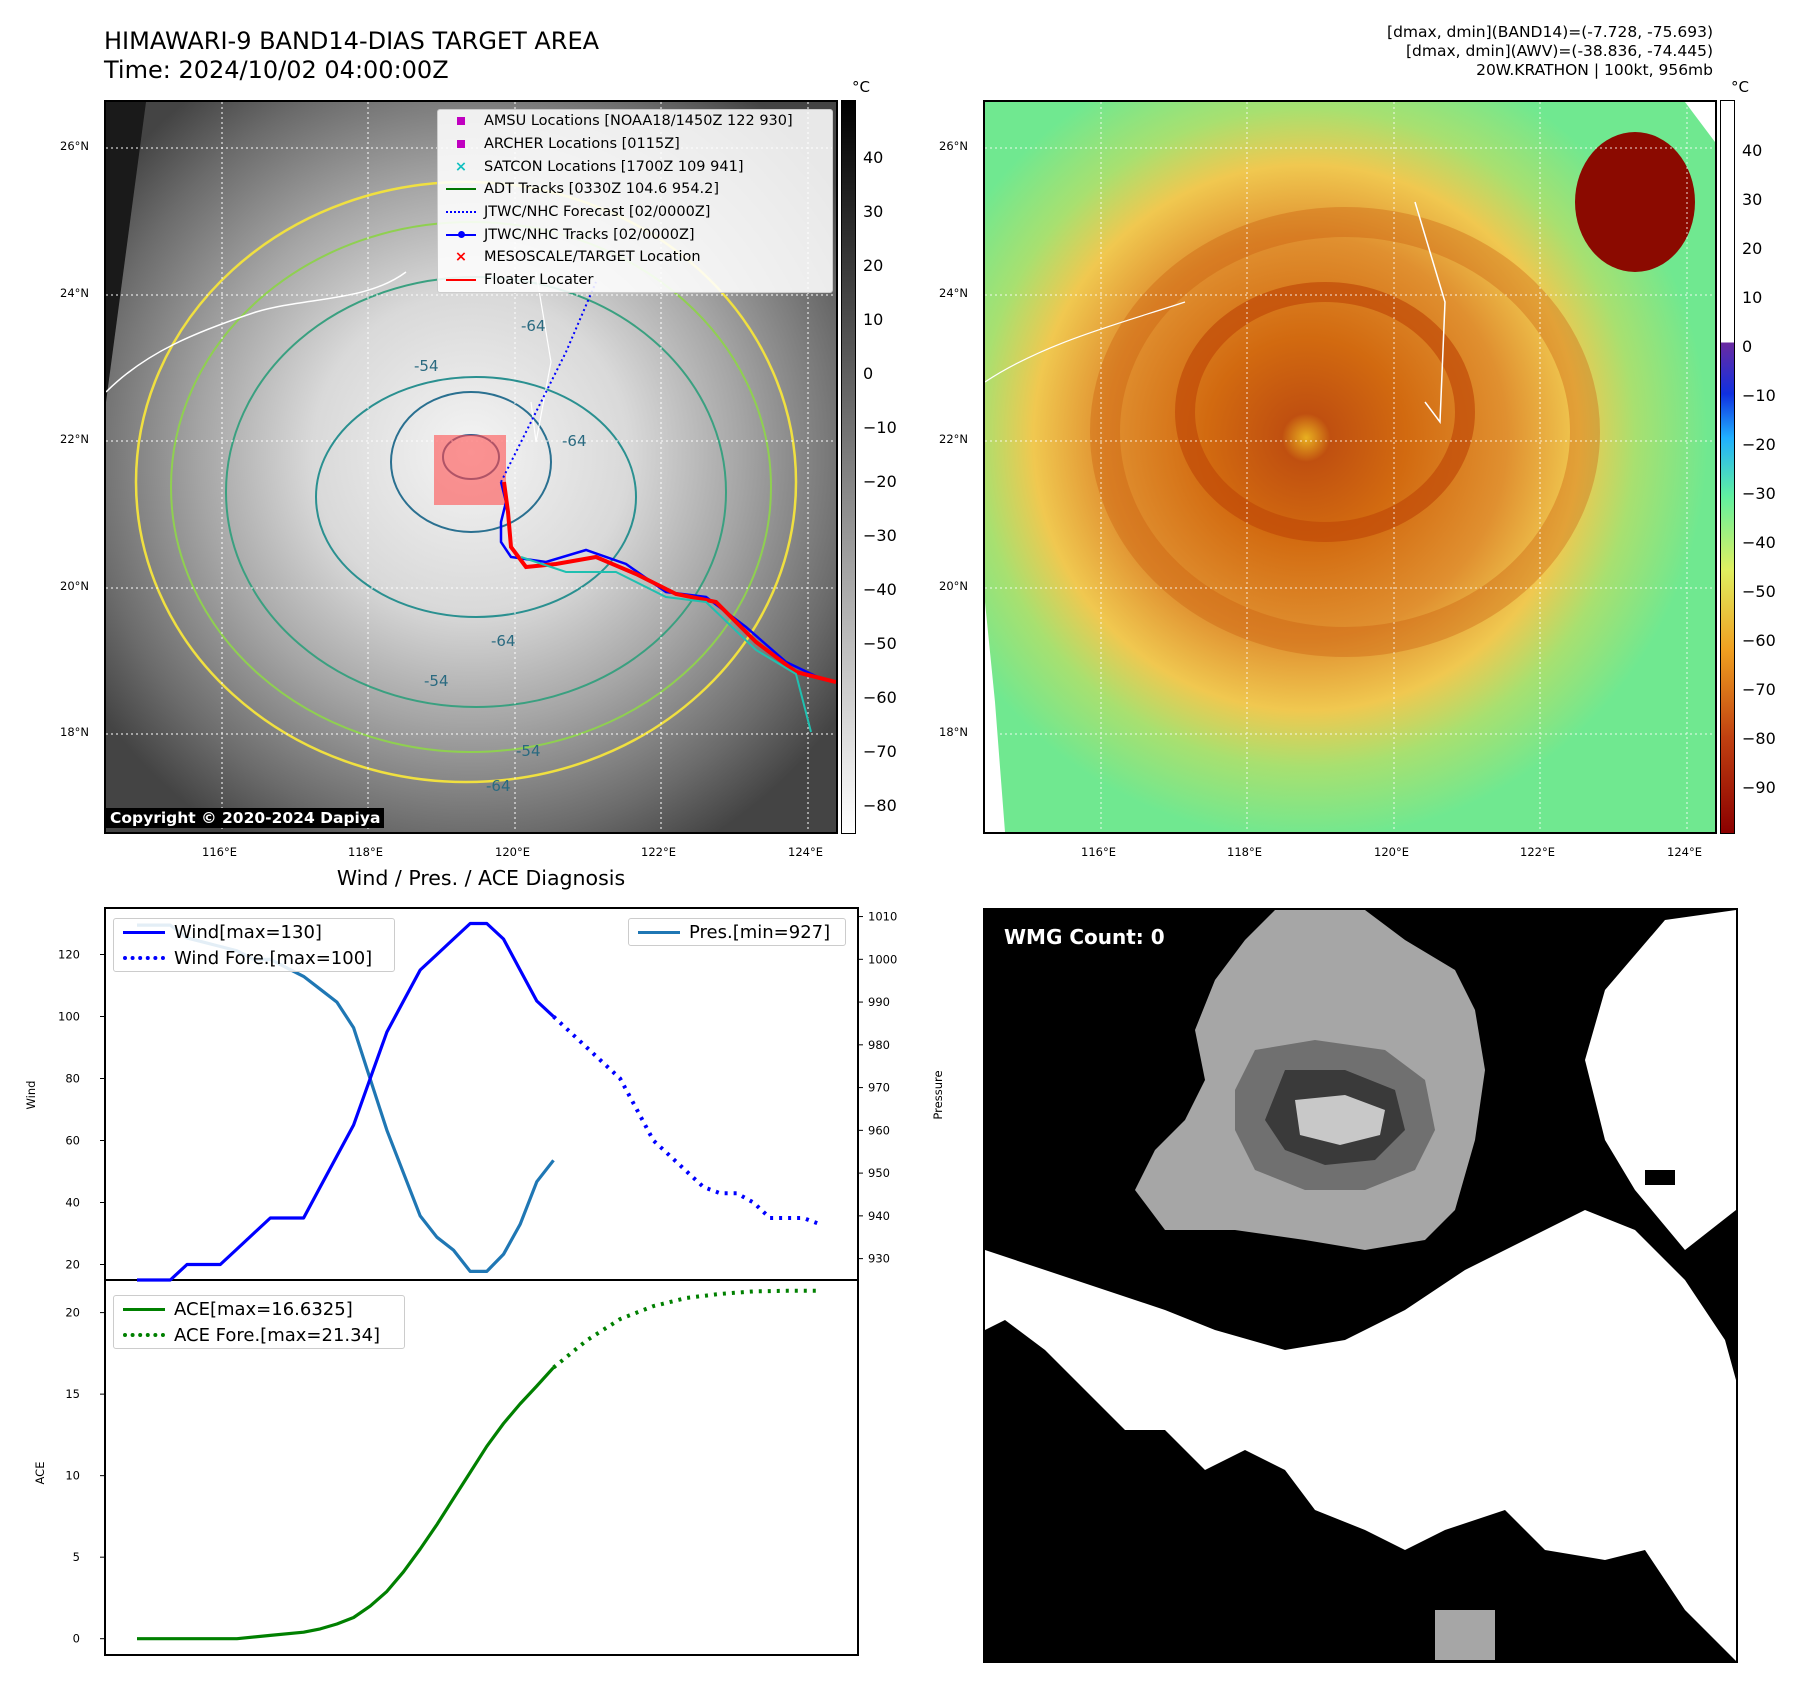 The image size is (1797, 1690). I want to click on wind-legend: Wind[max=130] Wind Fore.[max=100], so click(254, 945).